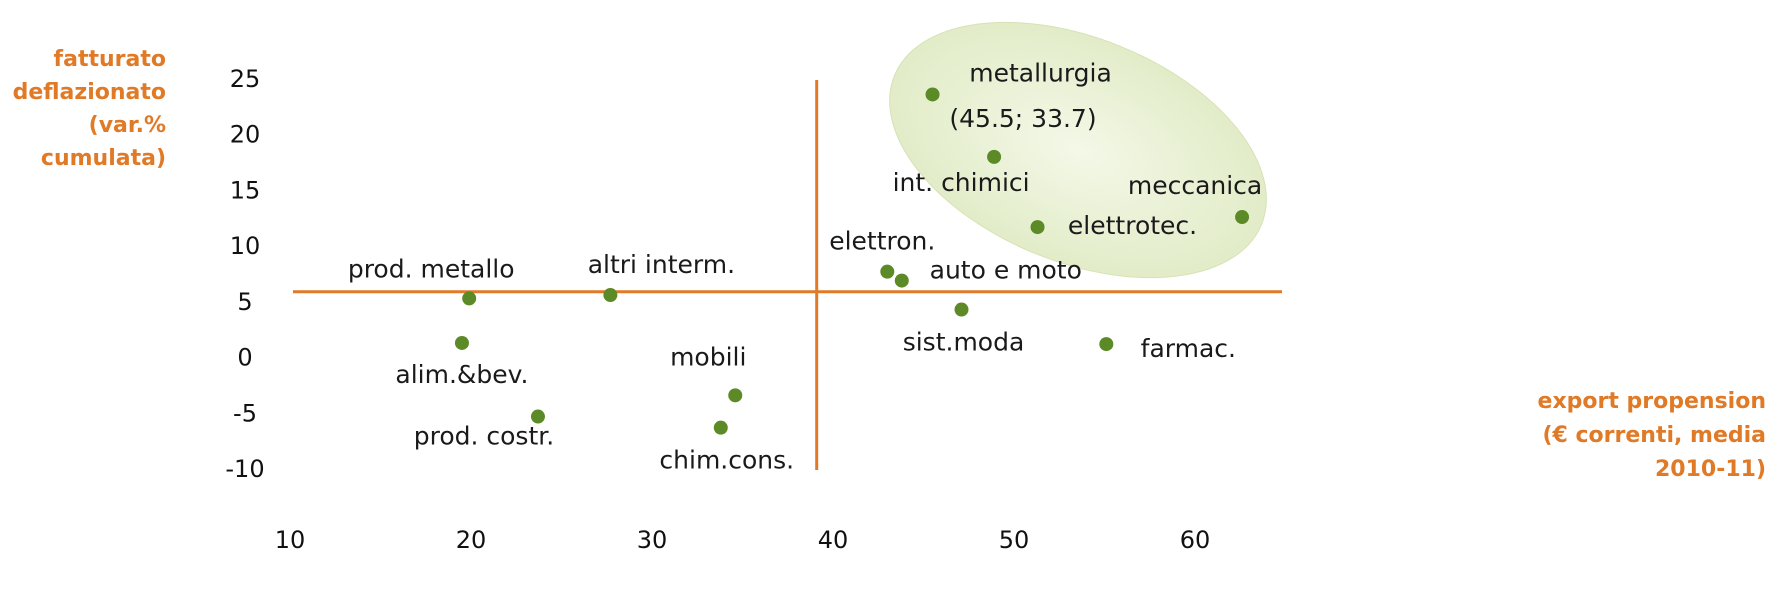 The image size is (1773, 593). I want to click on x-tick-label: 30, so click(652, 540).